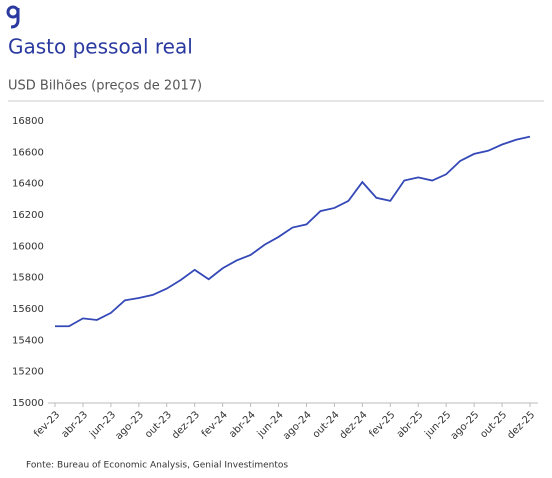 This screenshot has height=478, width=552. What do you see at coordinates (75, 424) in the screenshot?
I see `x-tick-label: abr-23` at bounding box center [75, 424].